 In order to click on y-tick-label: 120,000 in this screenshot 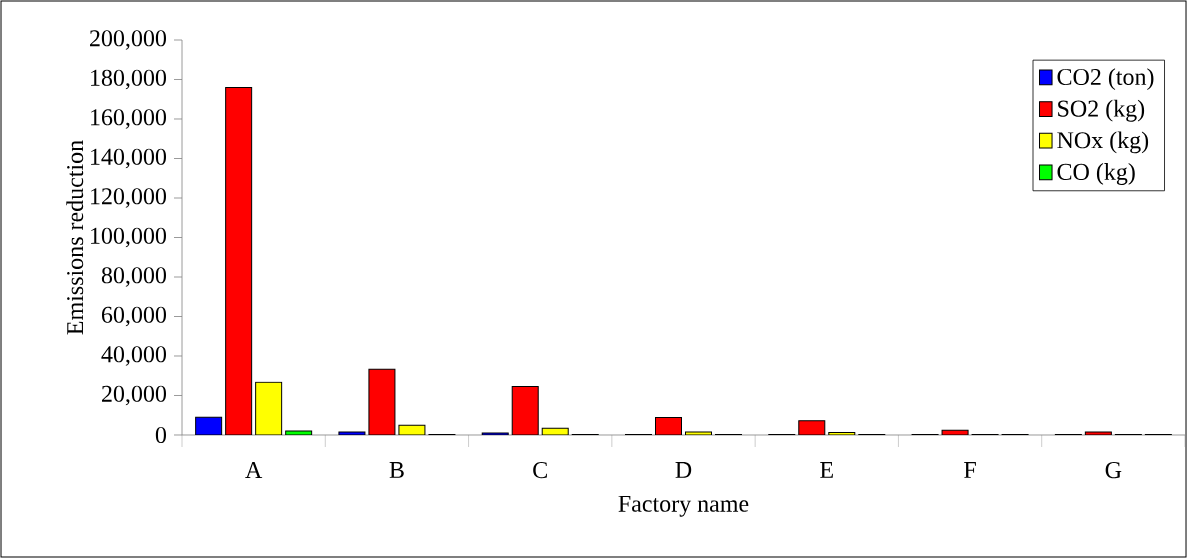, I will do `click(129, 198)`.